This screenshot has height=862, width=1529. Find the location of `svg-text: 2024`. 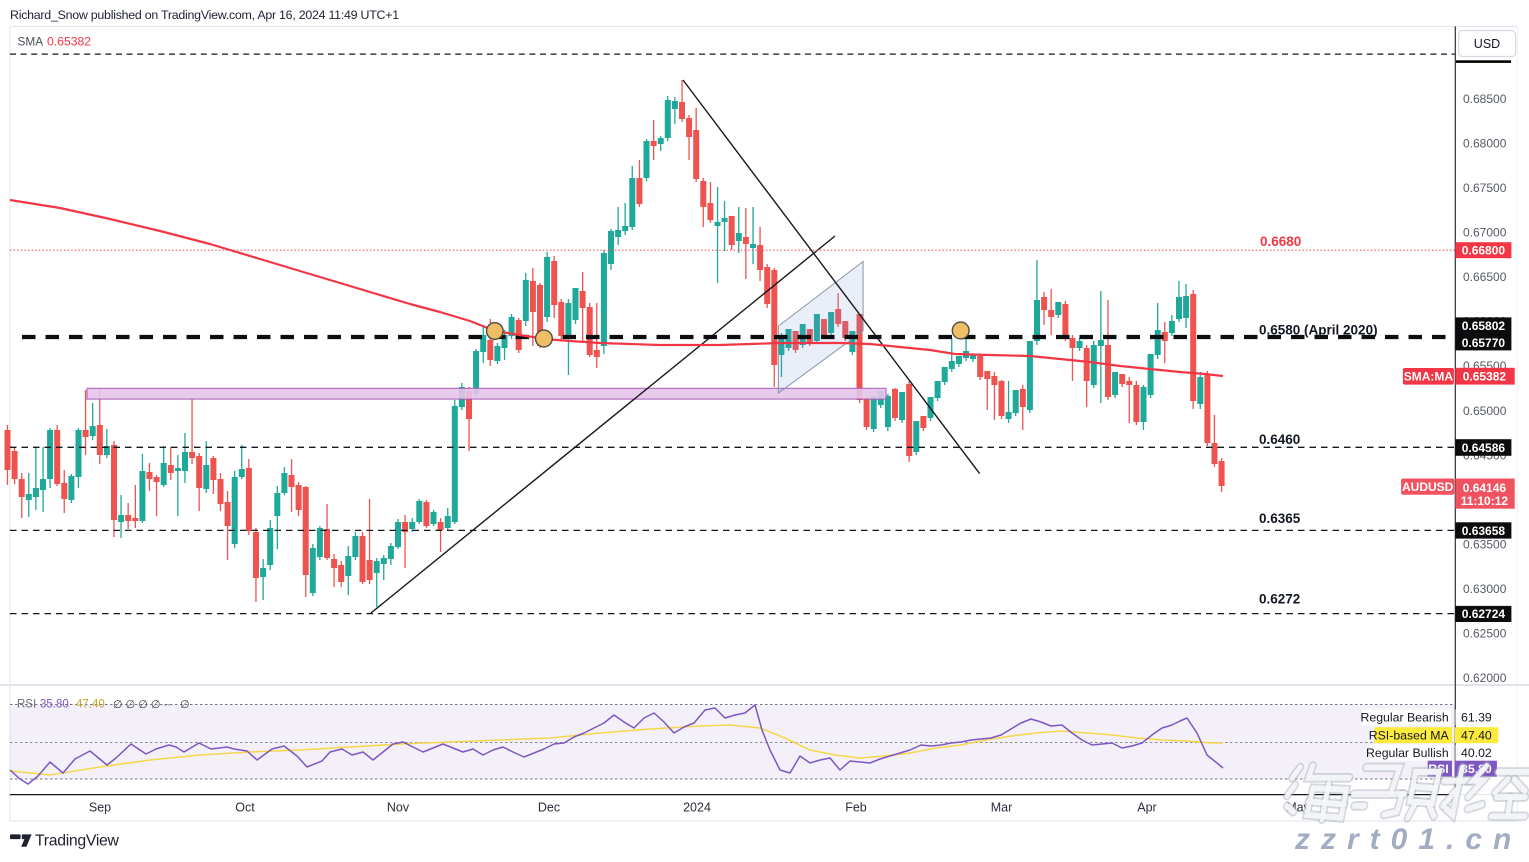

svg-text: 2024 is located at coordinates (697, 808).